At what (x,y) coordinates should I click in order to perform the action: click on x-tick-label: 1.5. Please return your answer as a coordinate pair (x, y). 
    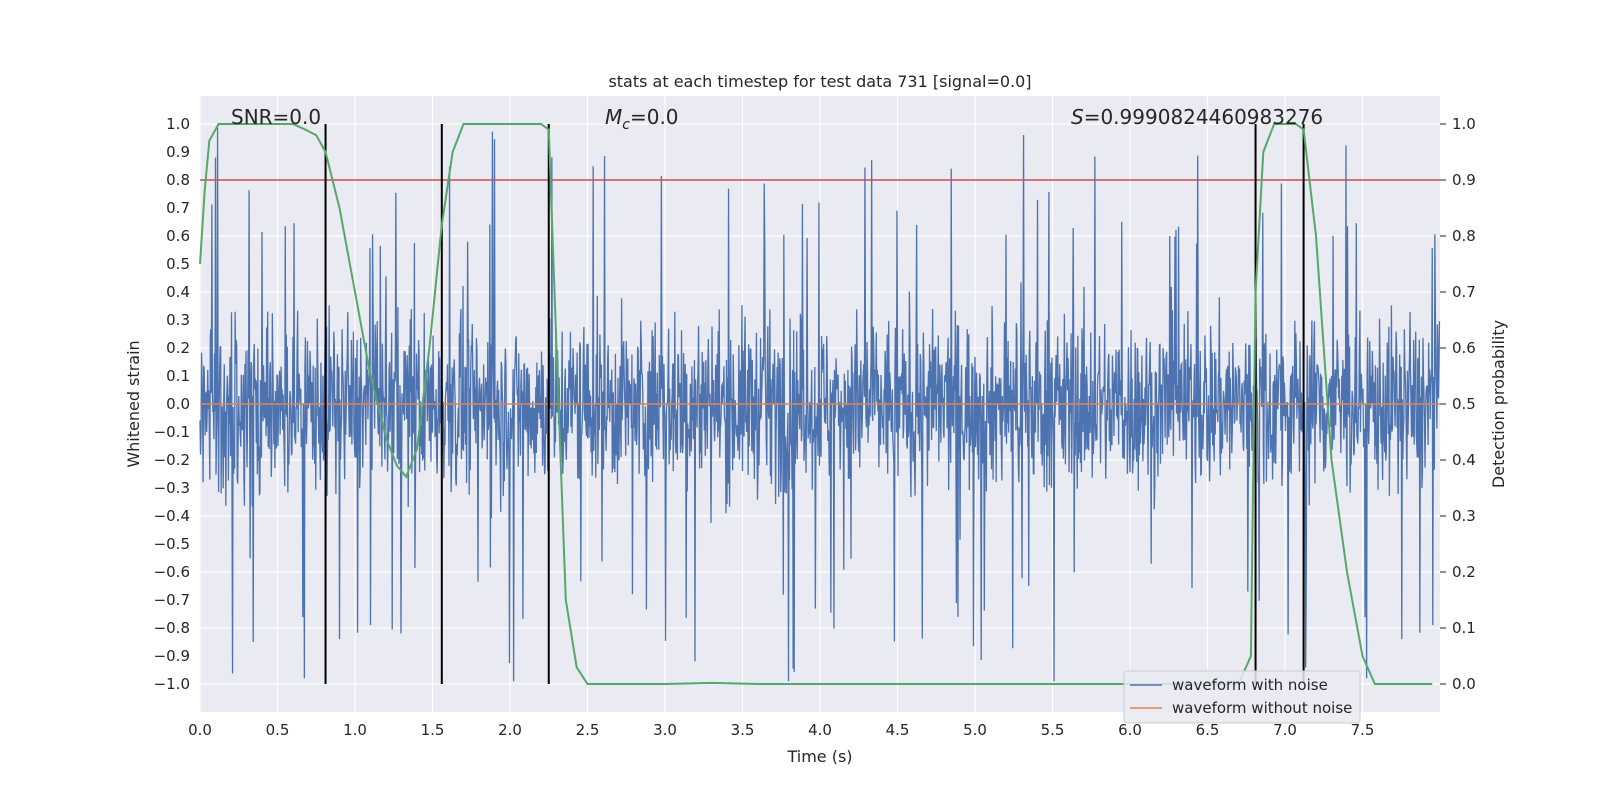
    Looking at the image, I should click on (433, 730).